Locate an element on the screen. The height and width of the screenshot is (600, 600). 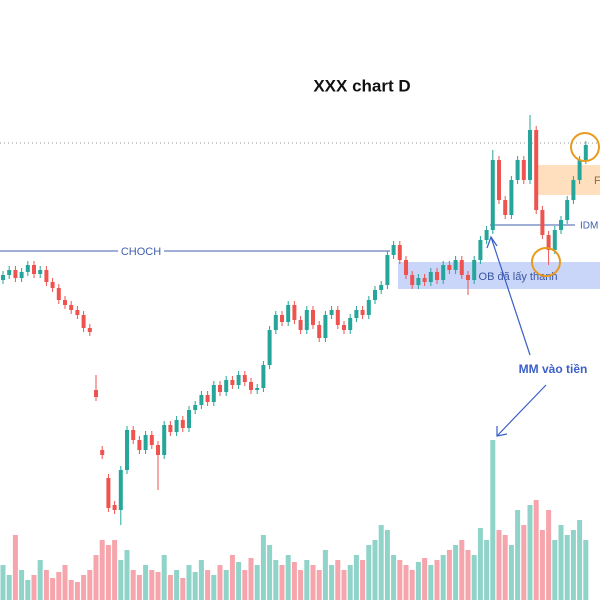
idm-label: IDM is located at coordinates (589, 226).